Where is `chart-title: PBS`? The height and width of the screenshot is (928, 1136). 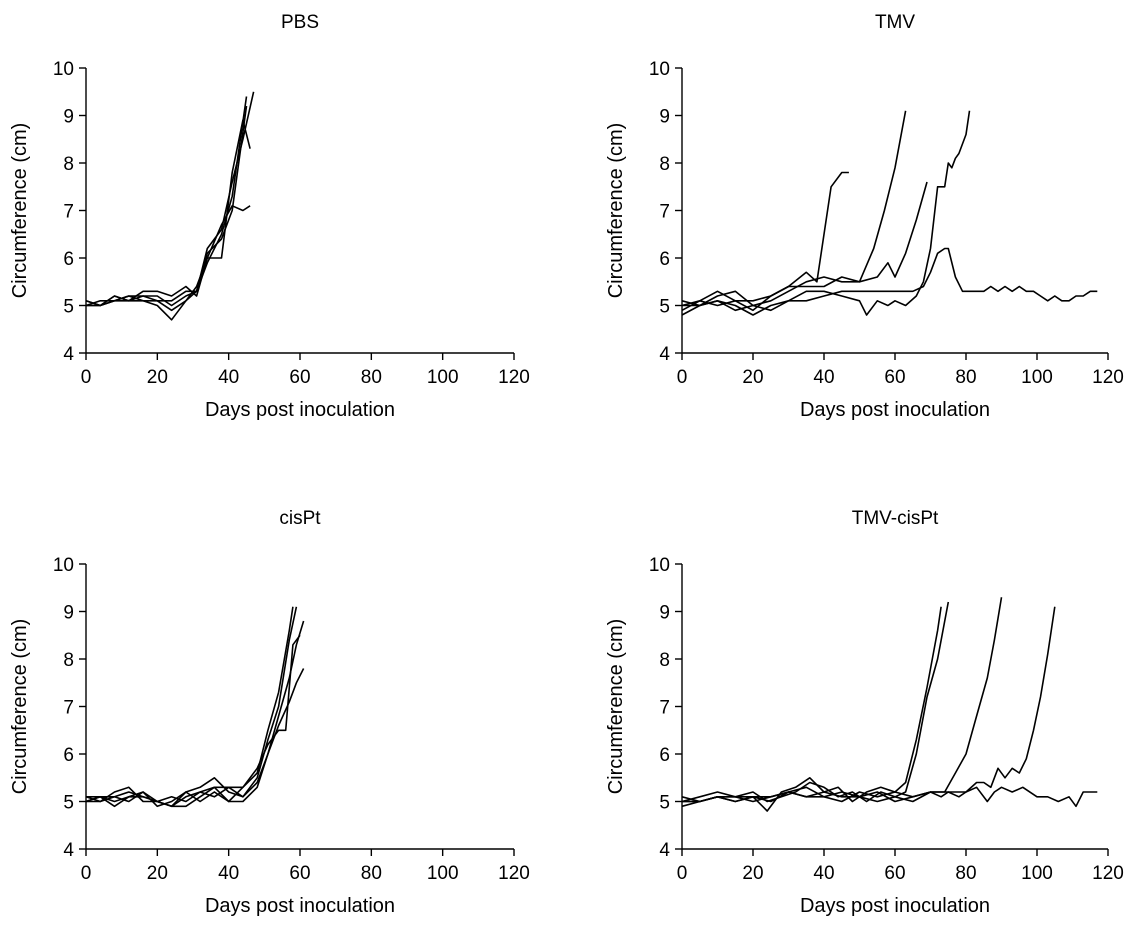
chart-title: PBS is located at coordinates (300, 22).